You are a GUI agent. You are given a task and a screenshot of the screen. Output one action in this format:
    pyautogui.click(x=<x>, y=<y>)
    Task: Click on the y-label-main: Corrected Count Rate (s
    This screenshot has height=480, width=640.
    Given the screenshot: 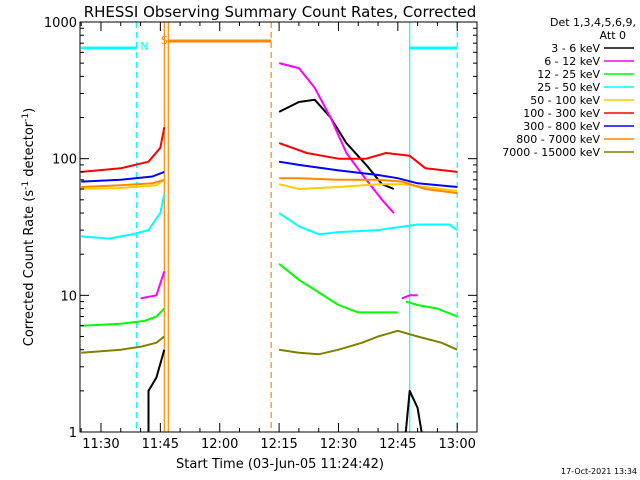 What is the action you would take?
    pyautogui.click(x=29, y=268)
    